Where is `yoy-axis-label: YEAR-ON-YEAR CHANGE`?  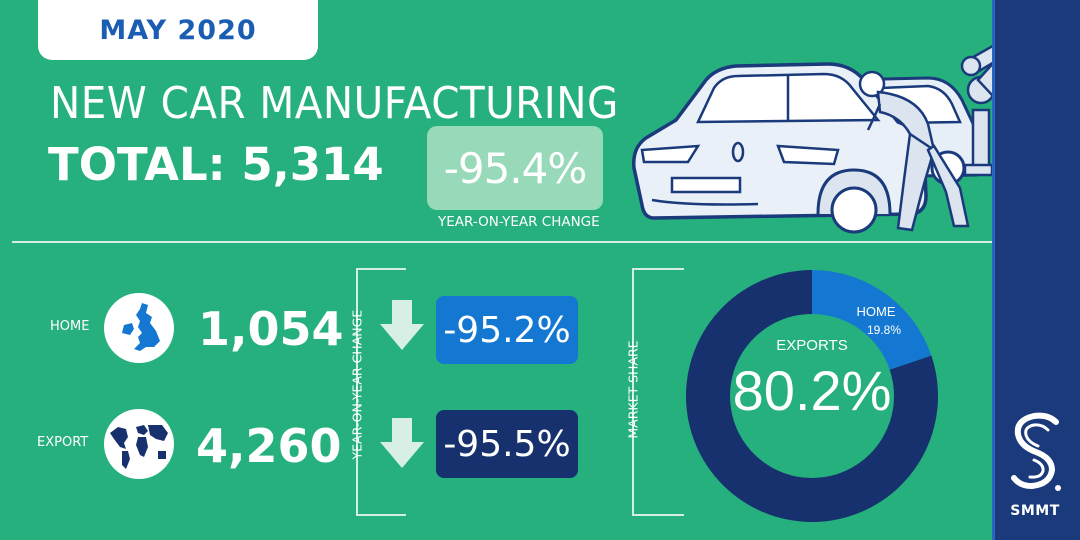 yoy-axis-label: YEAR-ON-YEAR CHANGE is located at coordinates (357, 384).